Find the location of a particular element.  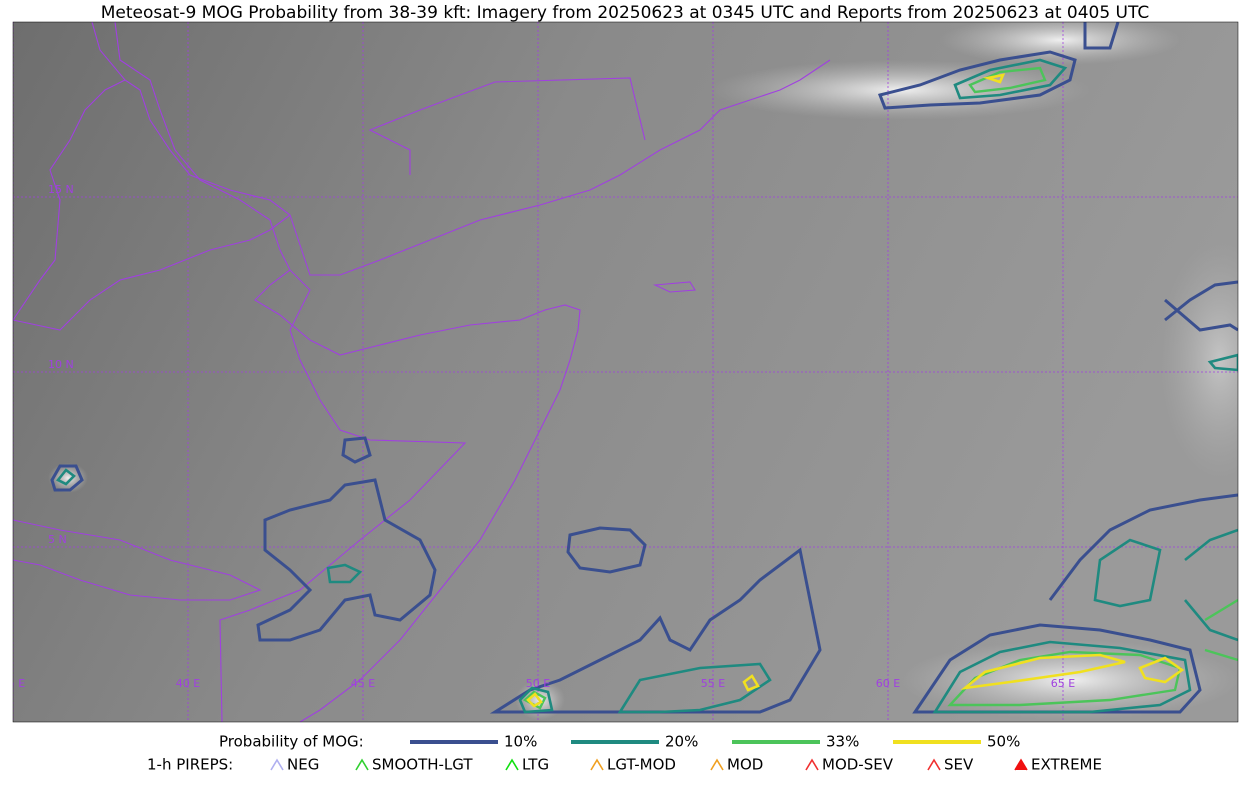

legend-label: SEV is located at coordinates (959, 765).